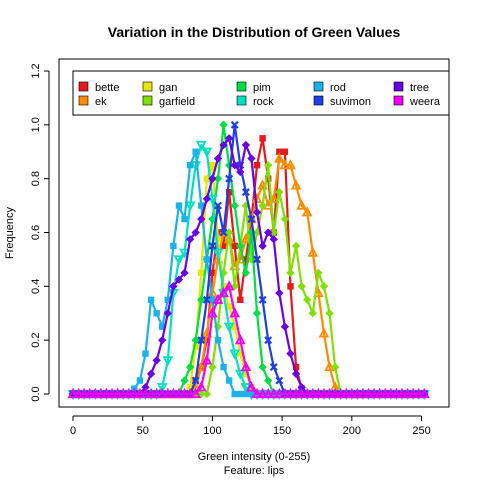 The height and width of the screenshot is (485, 480). What do you see at coordinates (10, 233) in the screenshot?
I see `y-axis-label: Frequency` at bounding box center [10, 233].